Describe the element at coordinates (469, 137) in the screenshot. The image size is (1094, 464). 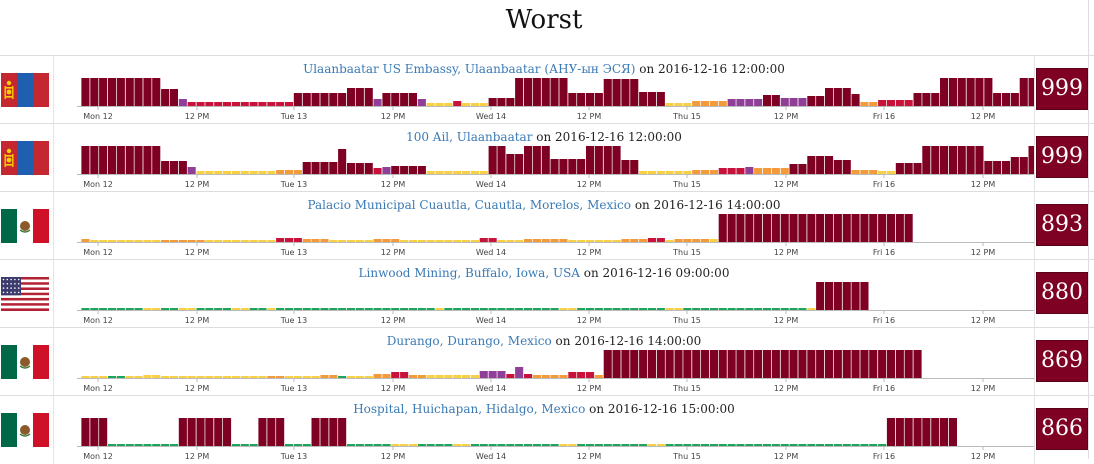
I see `station-link: 100 Ail, Ulaanbaatar` at that location.